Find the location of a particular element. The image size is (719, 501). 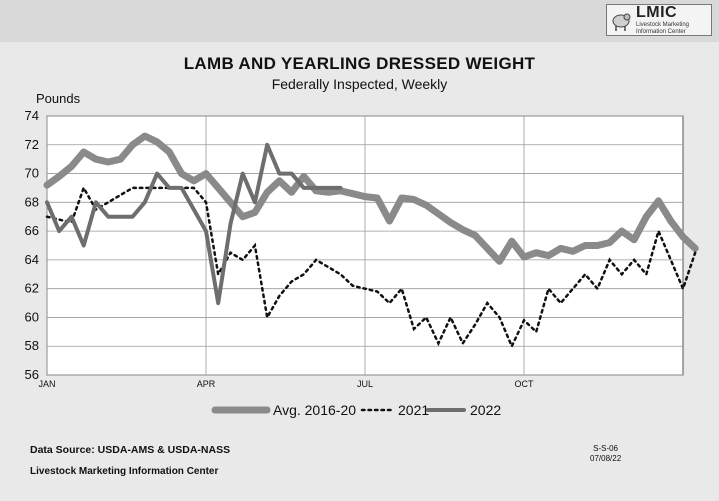

header-band is located at coordinates (359, 21).